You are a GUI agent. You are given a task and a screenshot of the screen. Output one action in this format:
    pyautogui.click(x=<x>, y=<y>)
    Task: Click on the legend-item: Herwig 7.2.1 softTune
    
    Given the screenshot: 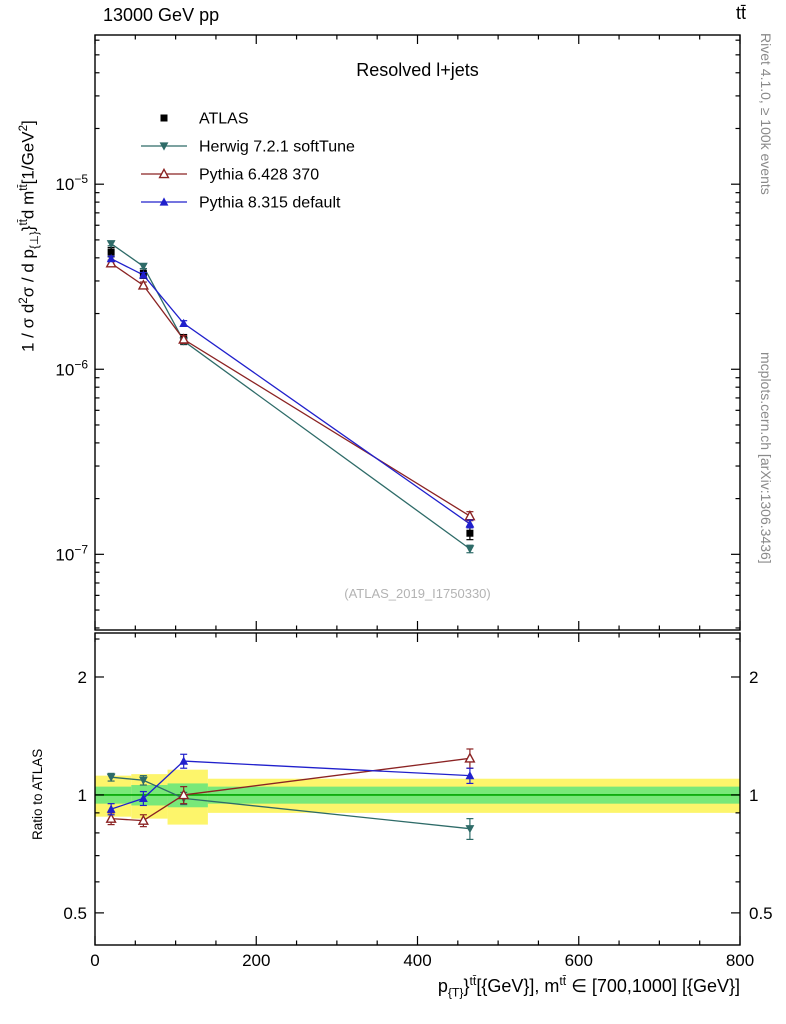 What is the action you would take?
    pyautogui.click(x=248, y=147)
    